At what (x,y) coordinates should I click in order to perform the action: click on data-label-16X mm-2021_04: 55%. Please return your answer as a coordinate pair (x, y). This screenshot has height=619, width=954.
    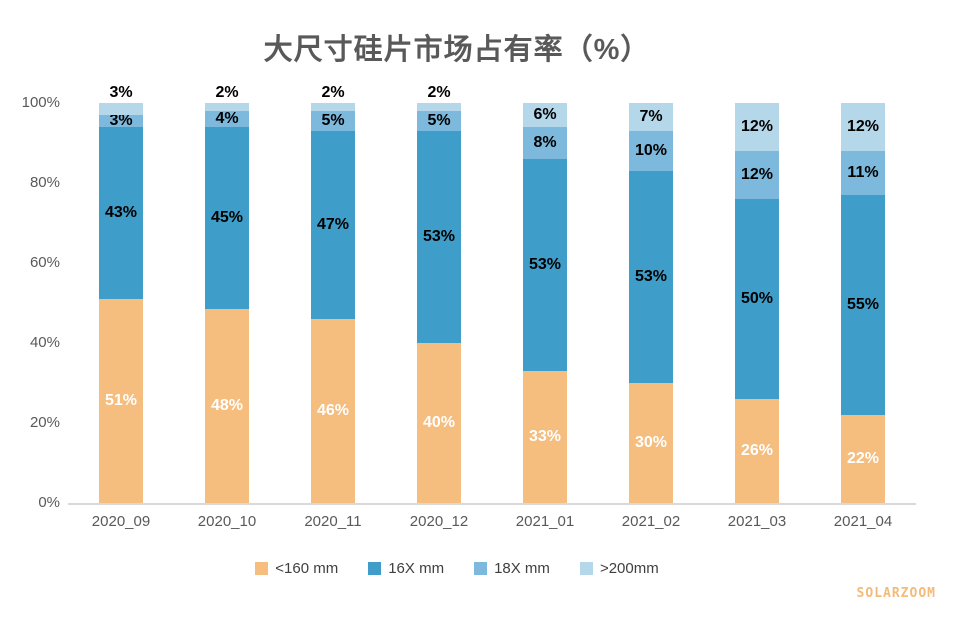
    Looking at the image, I should click on (863, 304).